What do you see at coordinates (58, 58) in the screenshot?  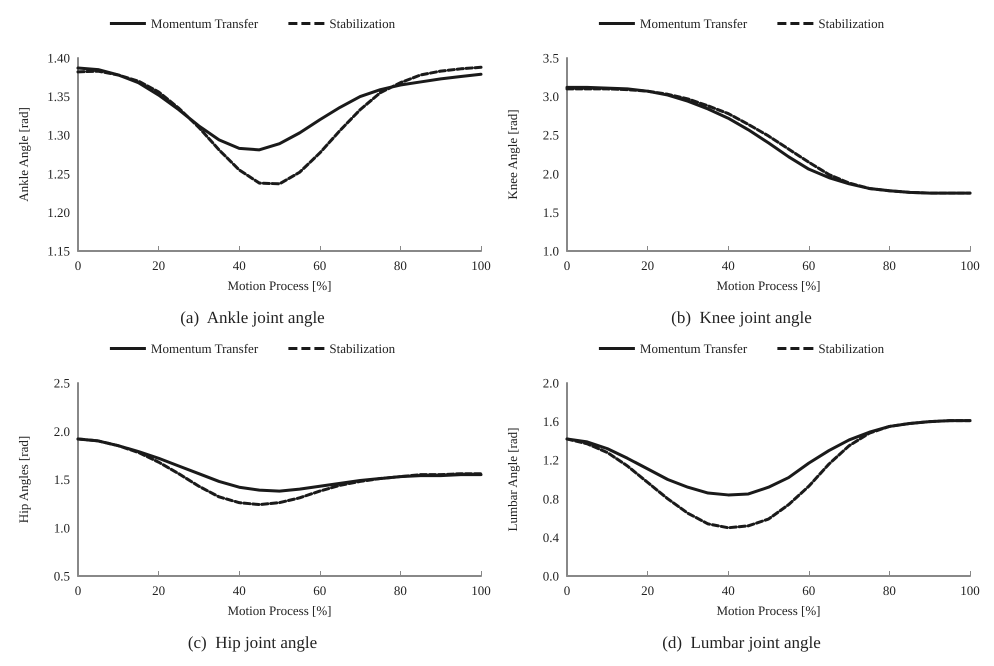 I see `y-tick-label: 1.40` at bounding box center [58, 58].